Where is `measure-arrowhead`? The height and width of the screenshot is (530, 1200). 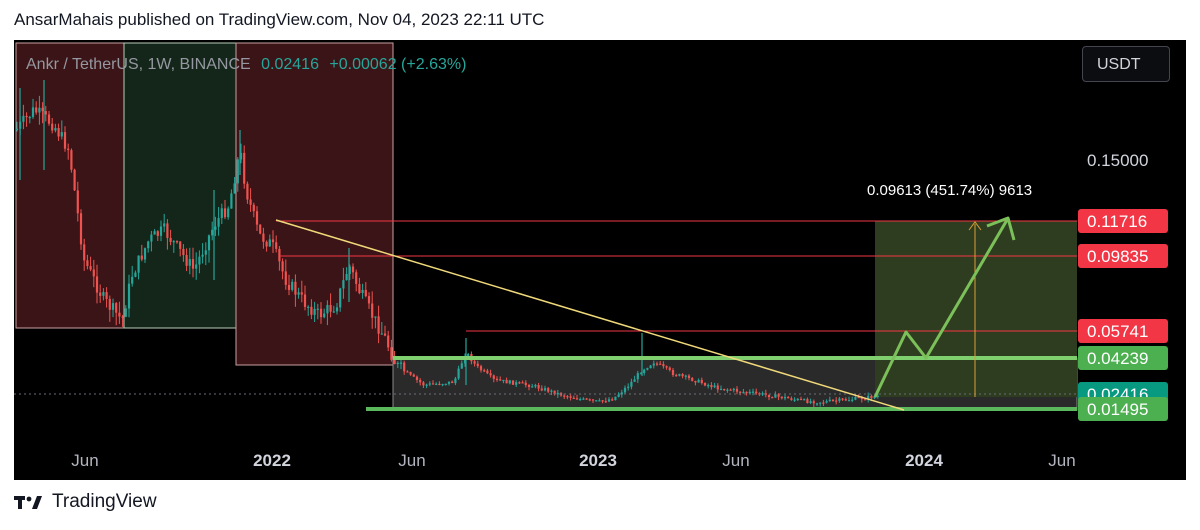 measure-arrowhead is located at coordinates (975, 226).